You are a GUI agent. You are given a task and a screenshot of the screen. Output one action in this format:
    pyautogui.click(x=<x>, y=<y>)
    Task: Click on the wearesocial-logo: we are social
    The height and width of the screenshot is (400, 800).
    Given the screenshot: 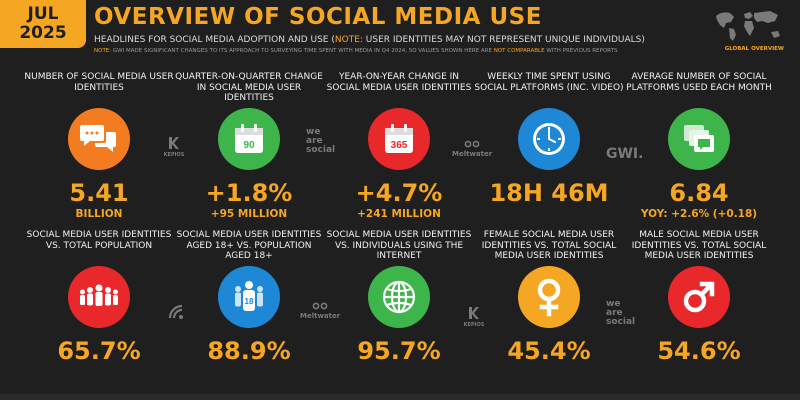 What is the action you would take?
    pyautogui.click(x=326, y=141)
    